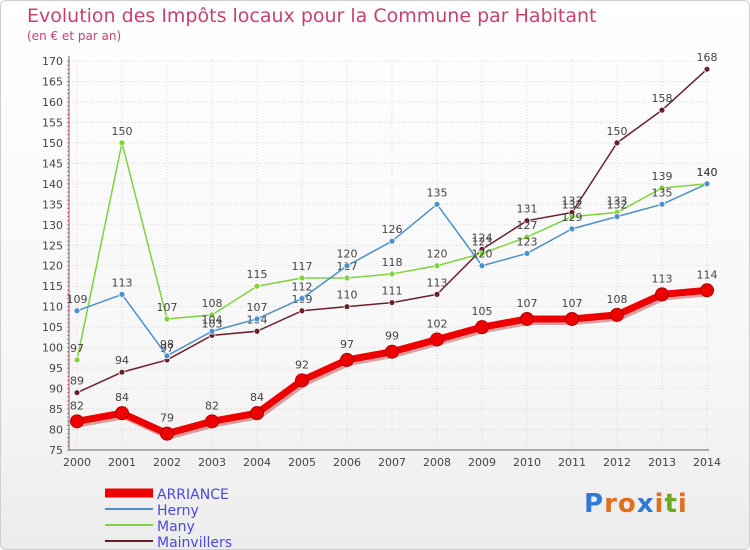  I want to click on data-label: 140, so click(707, 172).